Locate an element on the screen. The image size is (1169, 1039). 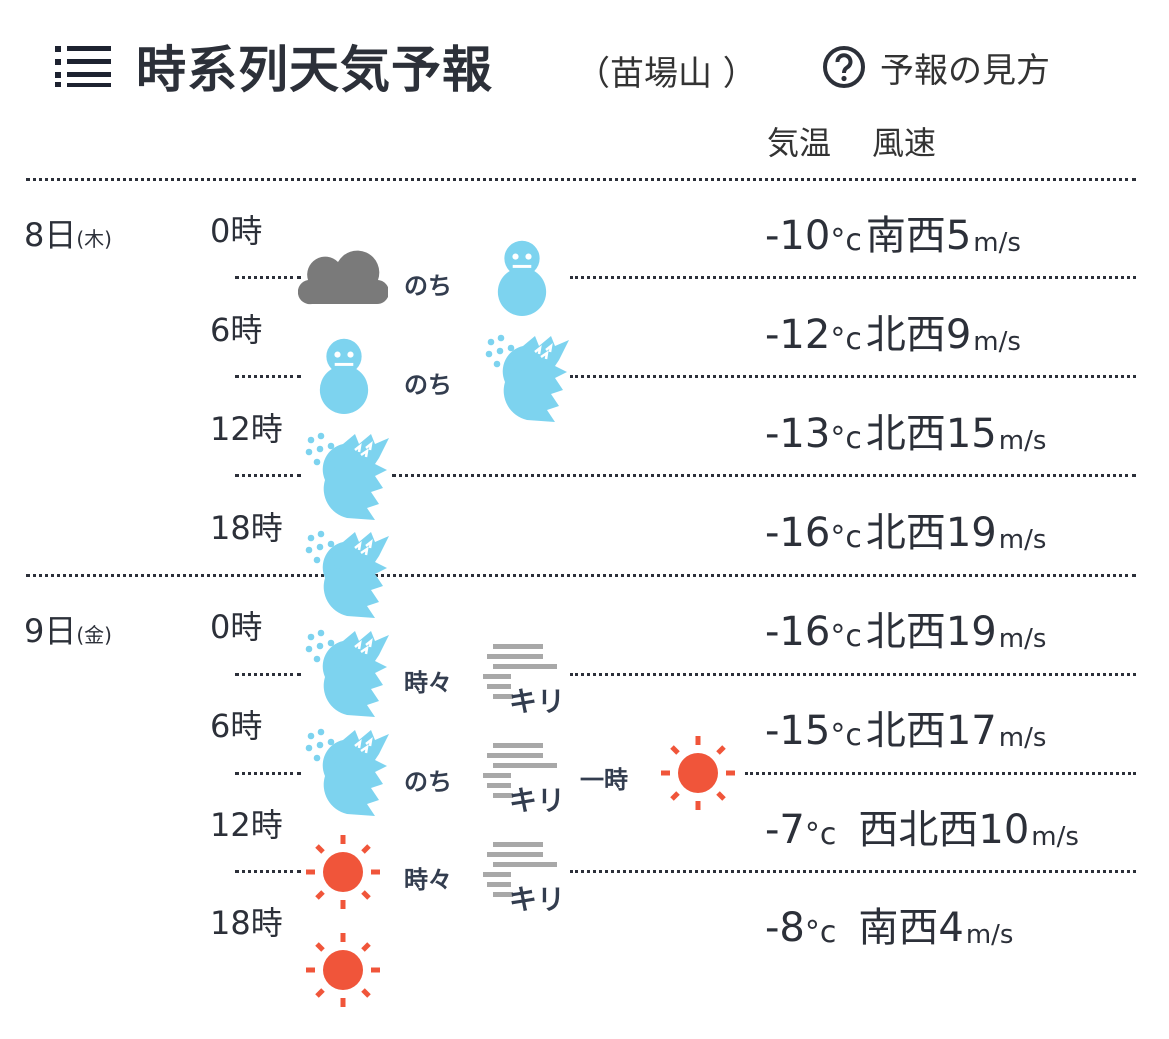
forecast-row: -7 °c 西北西 10 m/s is located at coordinates (922, 822).